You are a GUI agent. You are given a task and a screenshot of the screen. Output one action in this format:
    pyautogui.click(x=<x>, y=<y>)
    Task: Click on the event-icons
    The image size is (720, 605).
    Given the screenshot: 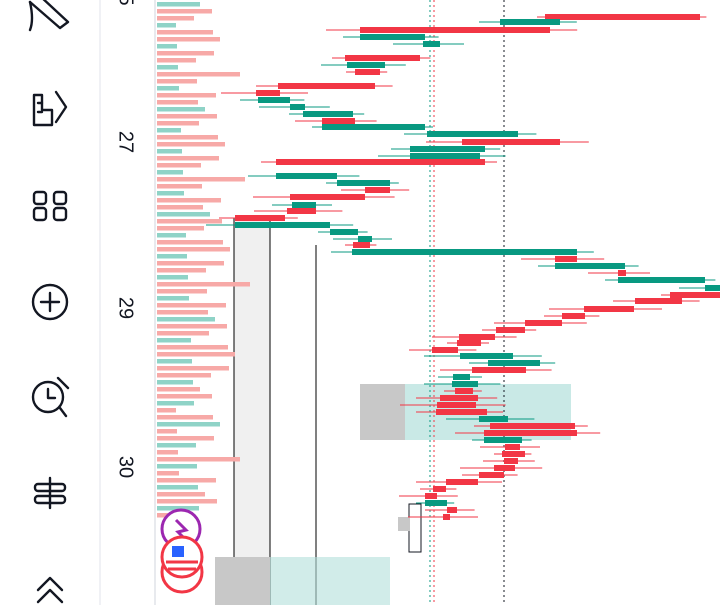 What is the action you would take?
    pyautogui.click(x=182, y=551)
    